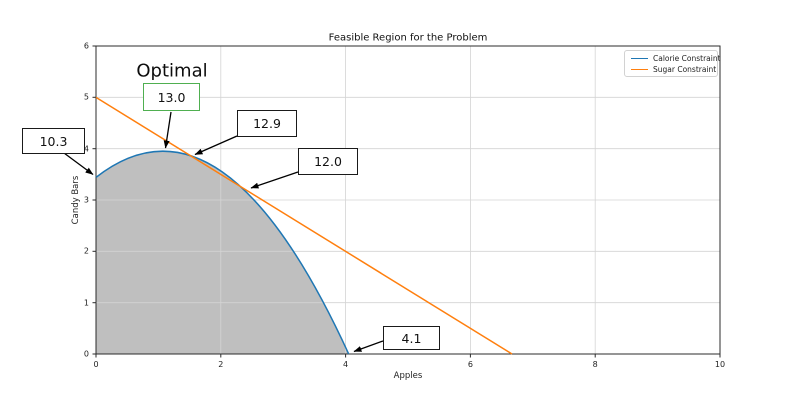  I want to click on y-tick-1: 1, so click(86, 303).